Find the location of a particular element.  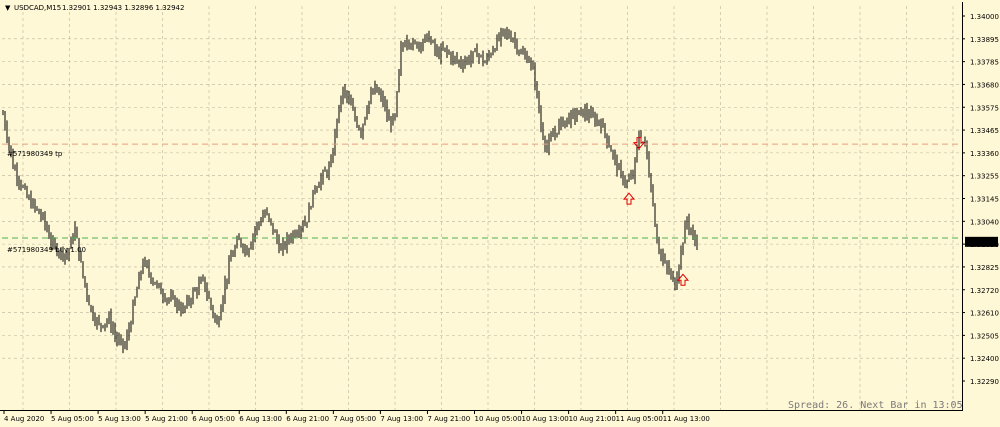

current-price-tag: 1.32942 is located at coordinates (981, 241).